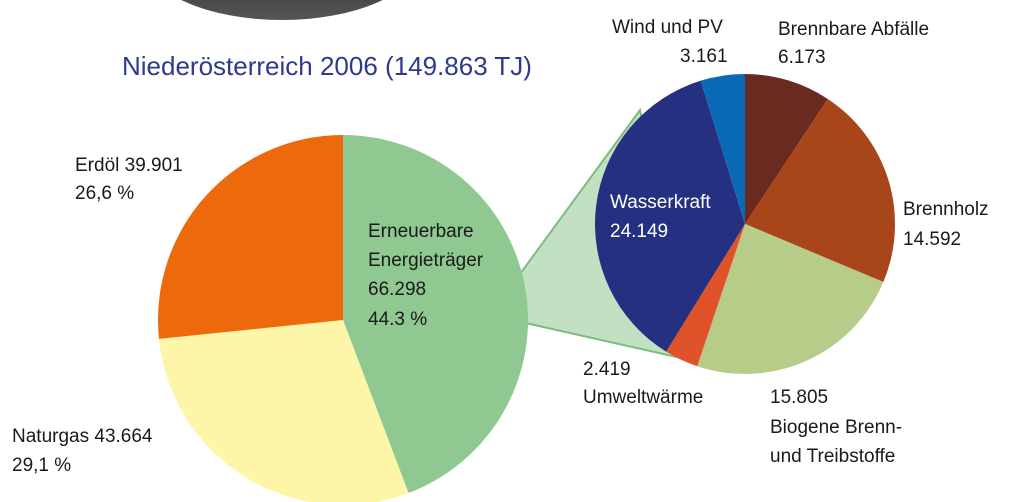 This screenshot has height=502, width=1009. I want to click on slice-label: Wasserkraft, so click(660, 202).